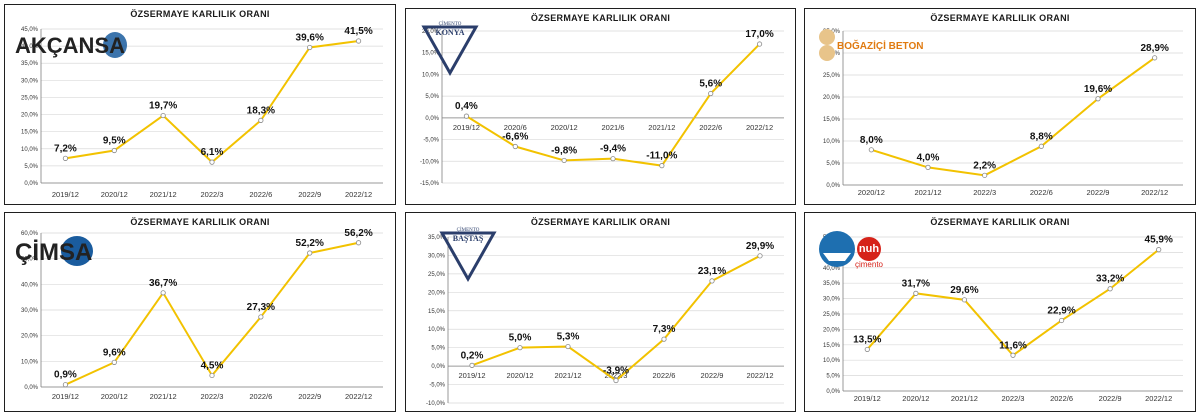 The width and height of the screenshot is (1200, 418). I want to click on data-label: 19,7%, so click(163, 106).